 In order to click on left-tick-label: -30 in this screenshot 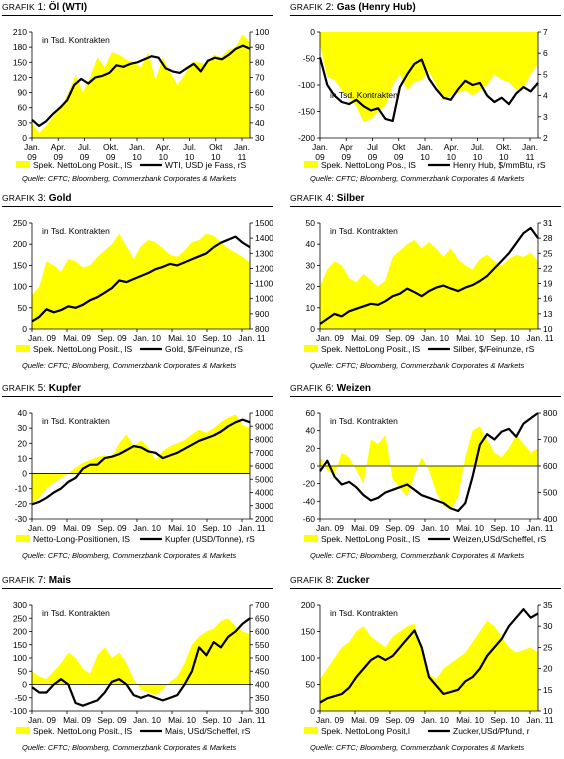, I will do `click(21, 519)`.